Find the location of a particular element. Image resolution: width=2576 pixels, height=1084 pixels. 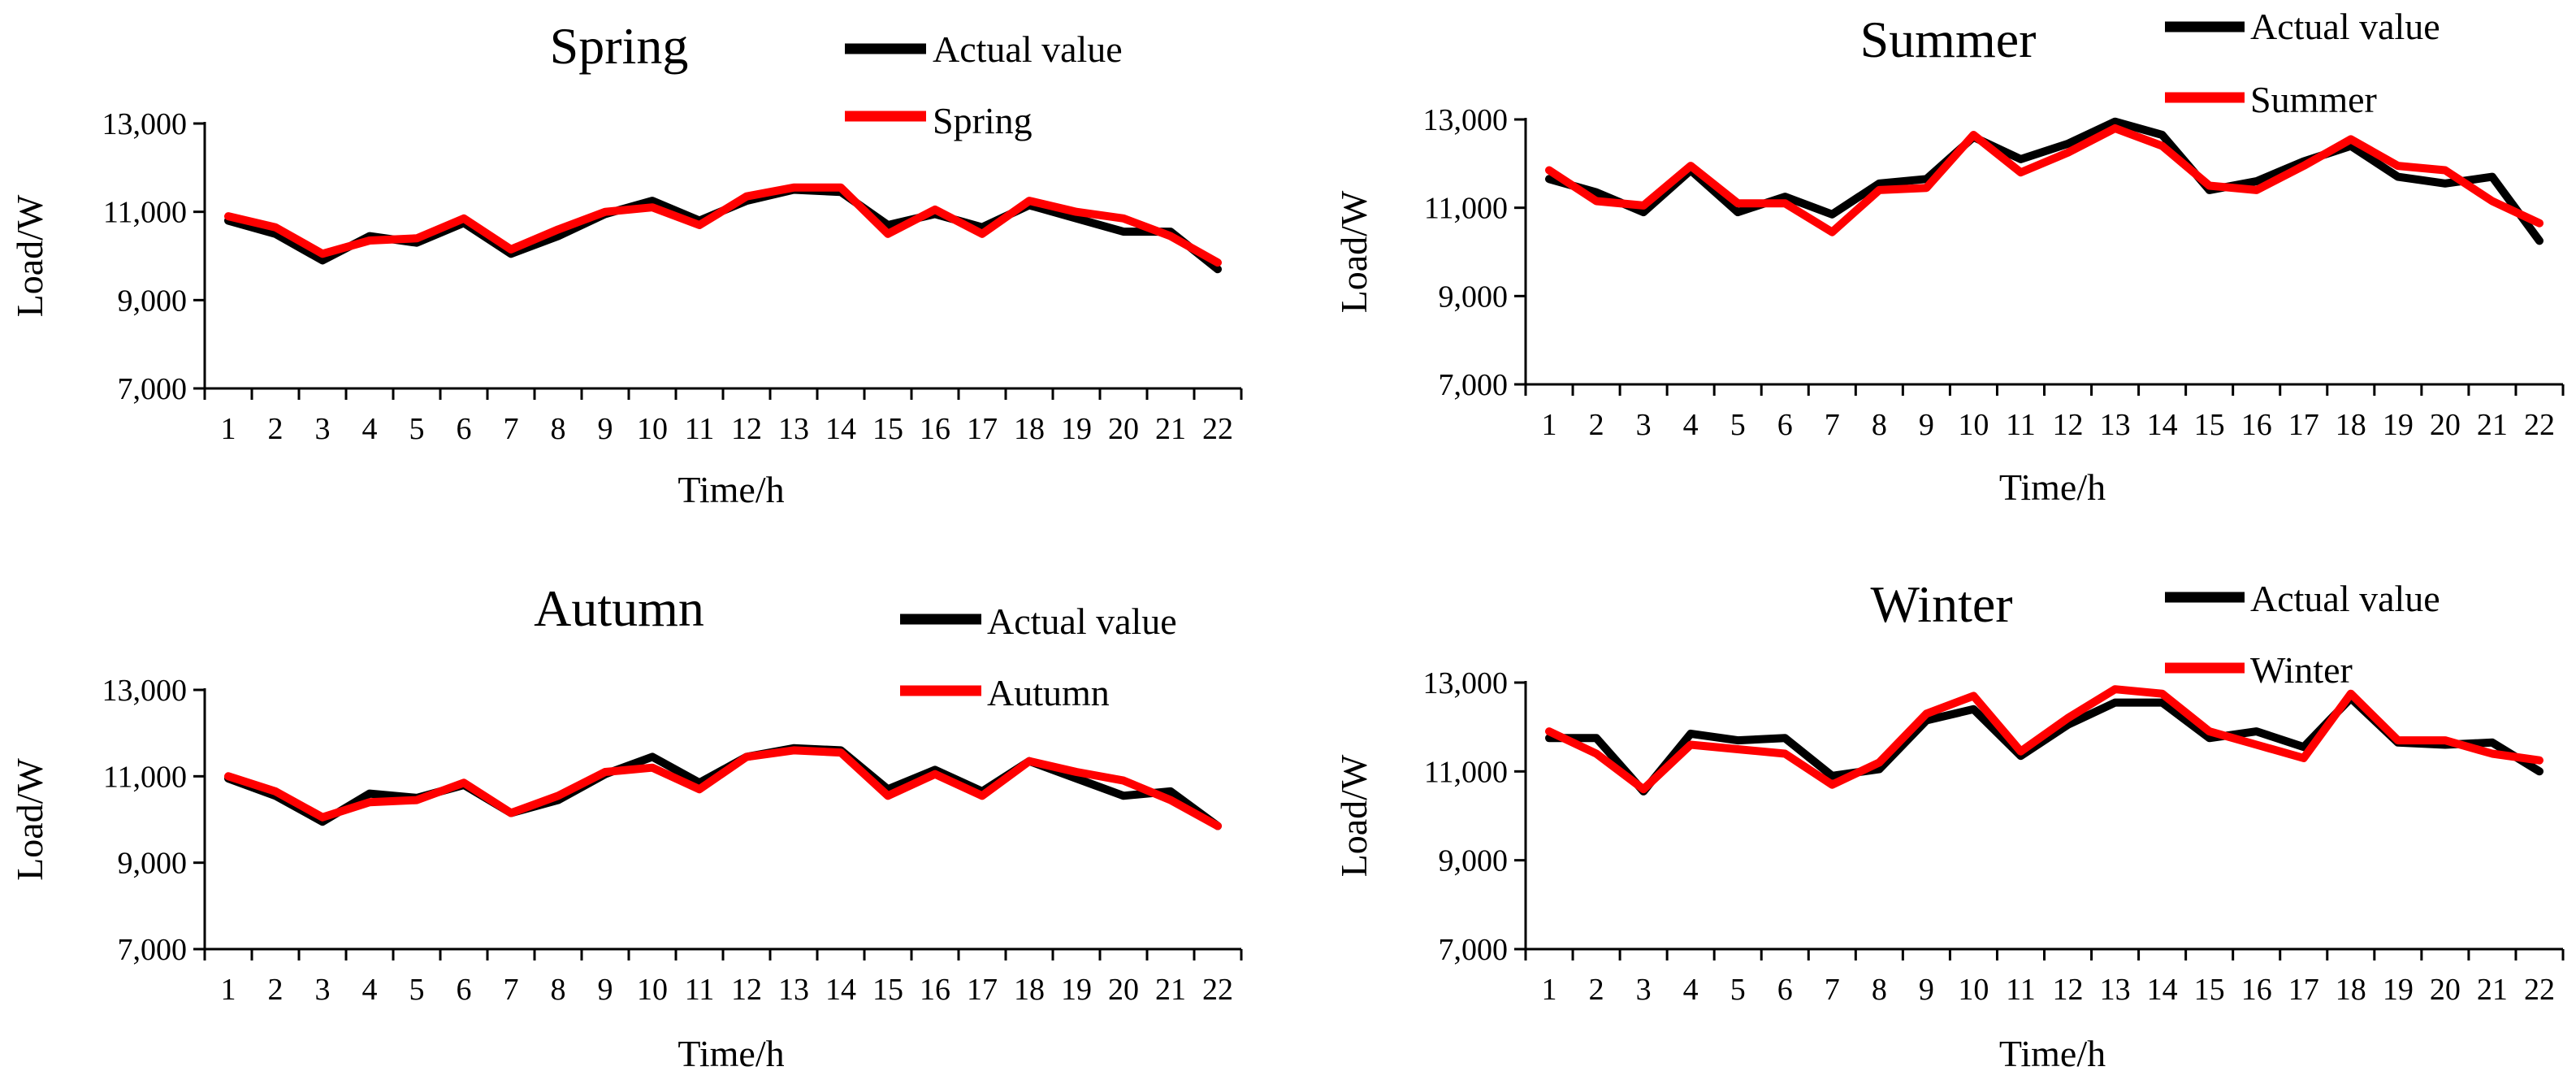

chart-title: Autumn is located at coordinates (619, 608).